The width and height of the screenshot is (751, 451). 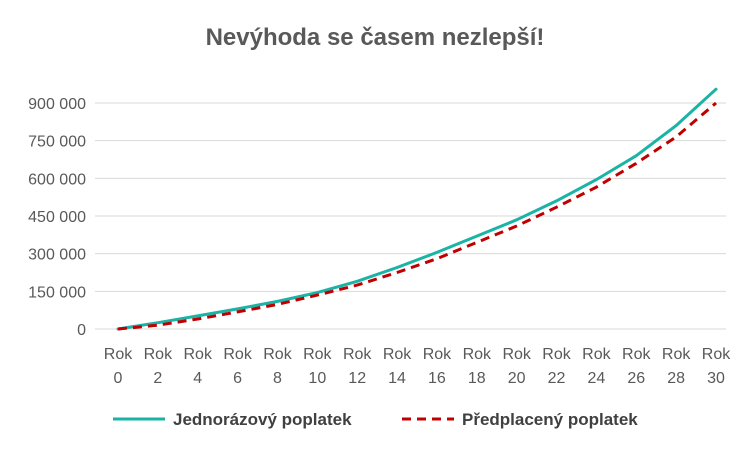 What do you see at coordinates (57, 104) in the screenshot?
I see `y-tick-label: 900 000` at bounding box center [57, 104].